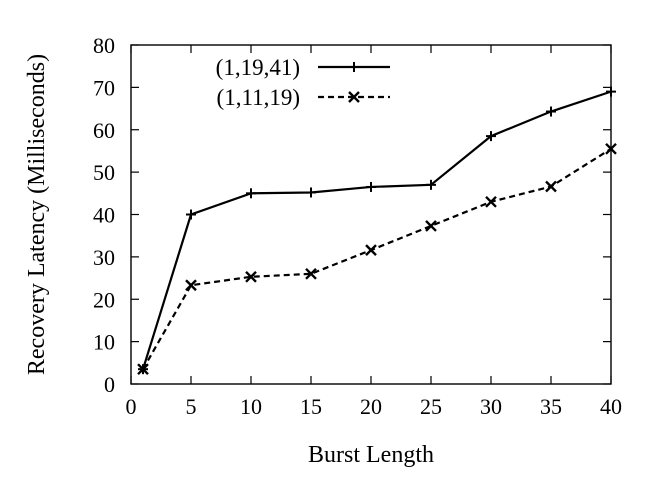  What do you see at coordinates (104, 215) in the screenshot?
I see `y-tick-label: 40` at bounding box center [104, 215].